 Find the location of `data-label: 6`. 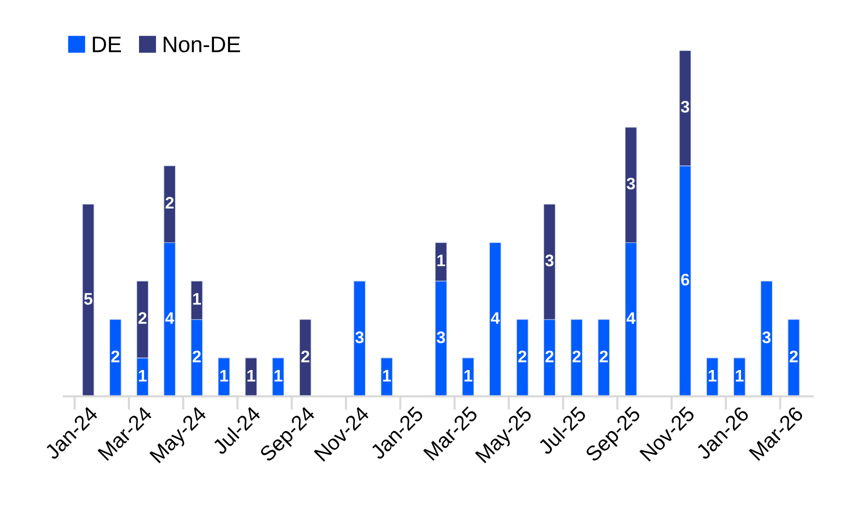

data-label: 6 is located at coordinates (685, 280).